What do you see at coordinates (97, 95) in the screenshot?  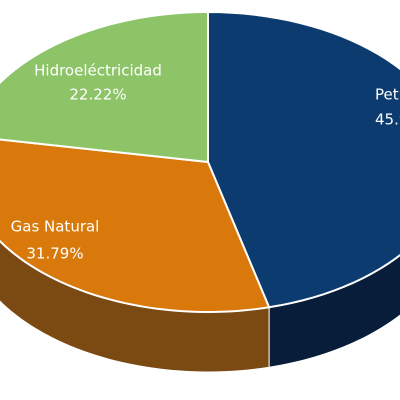 I see `slice-value-label: 22.22%` at bounding box center [97, 95].